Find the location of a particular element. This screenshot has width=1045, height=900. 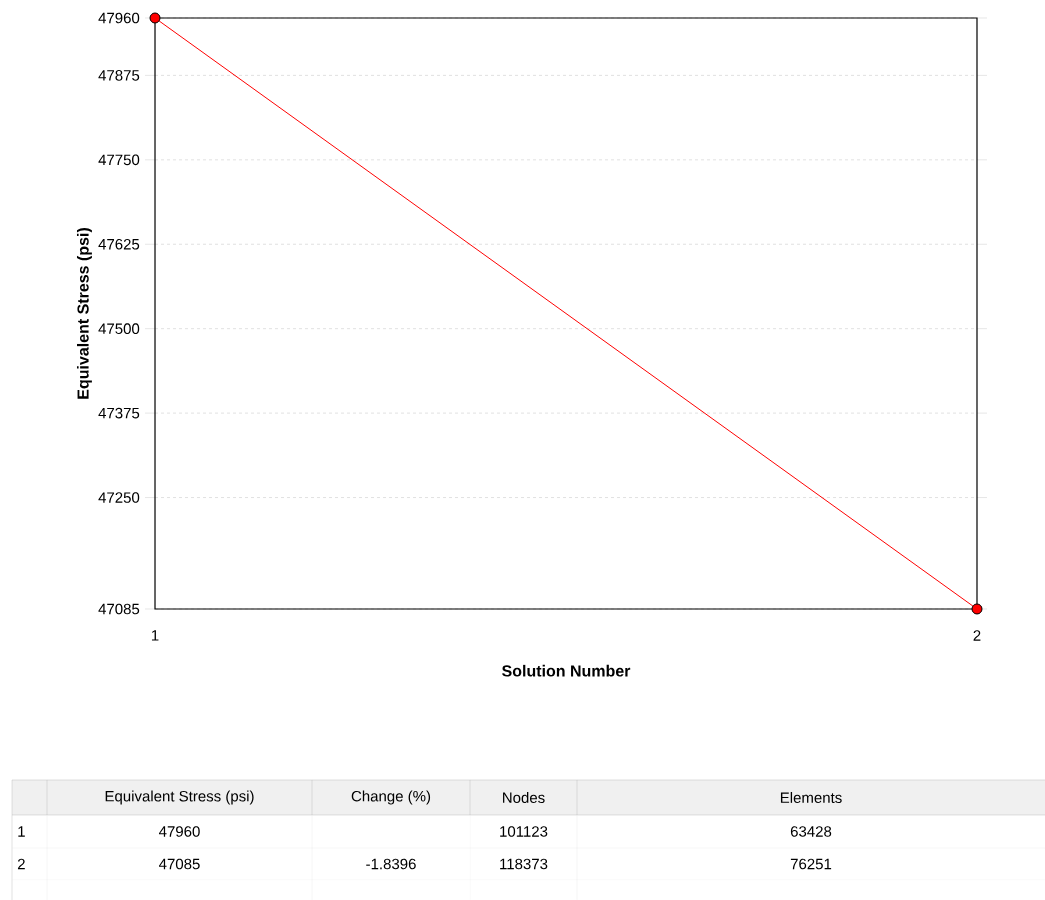

text: Equivalent Stress (psi) is located at coordinates (179, 797).